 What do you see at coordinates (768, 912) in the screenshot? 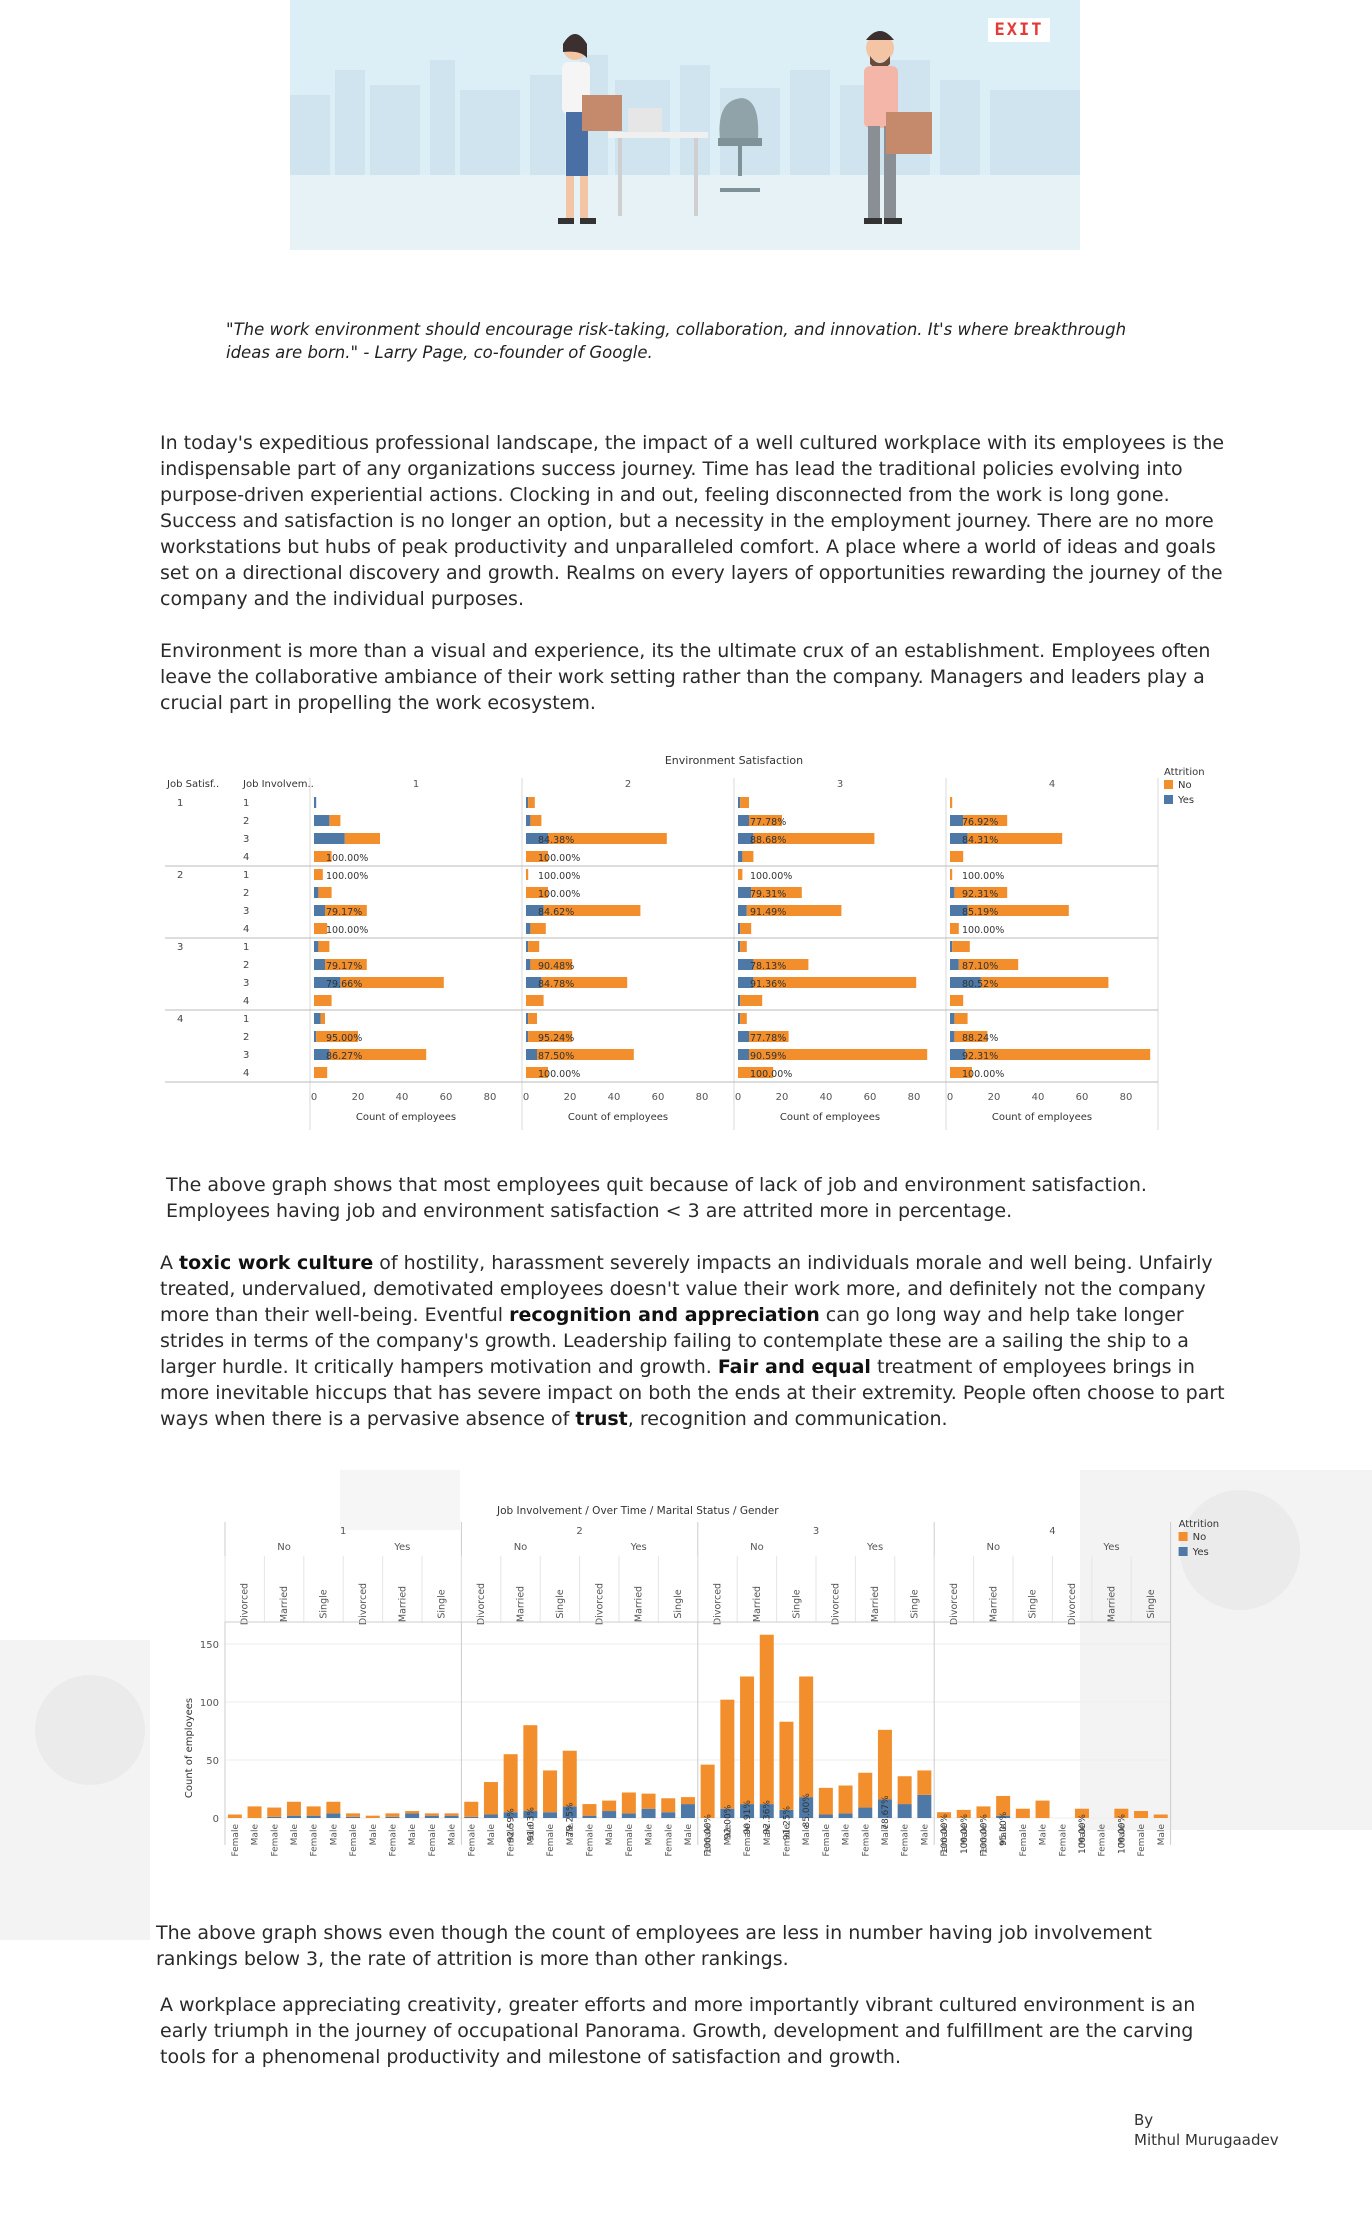
I see `chart1-data-label: 91.49%` at bounding box center [768, 912].